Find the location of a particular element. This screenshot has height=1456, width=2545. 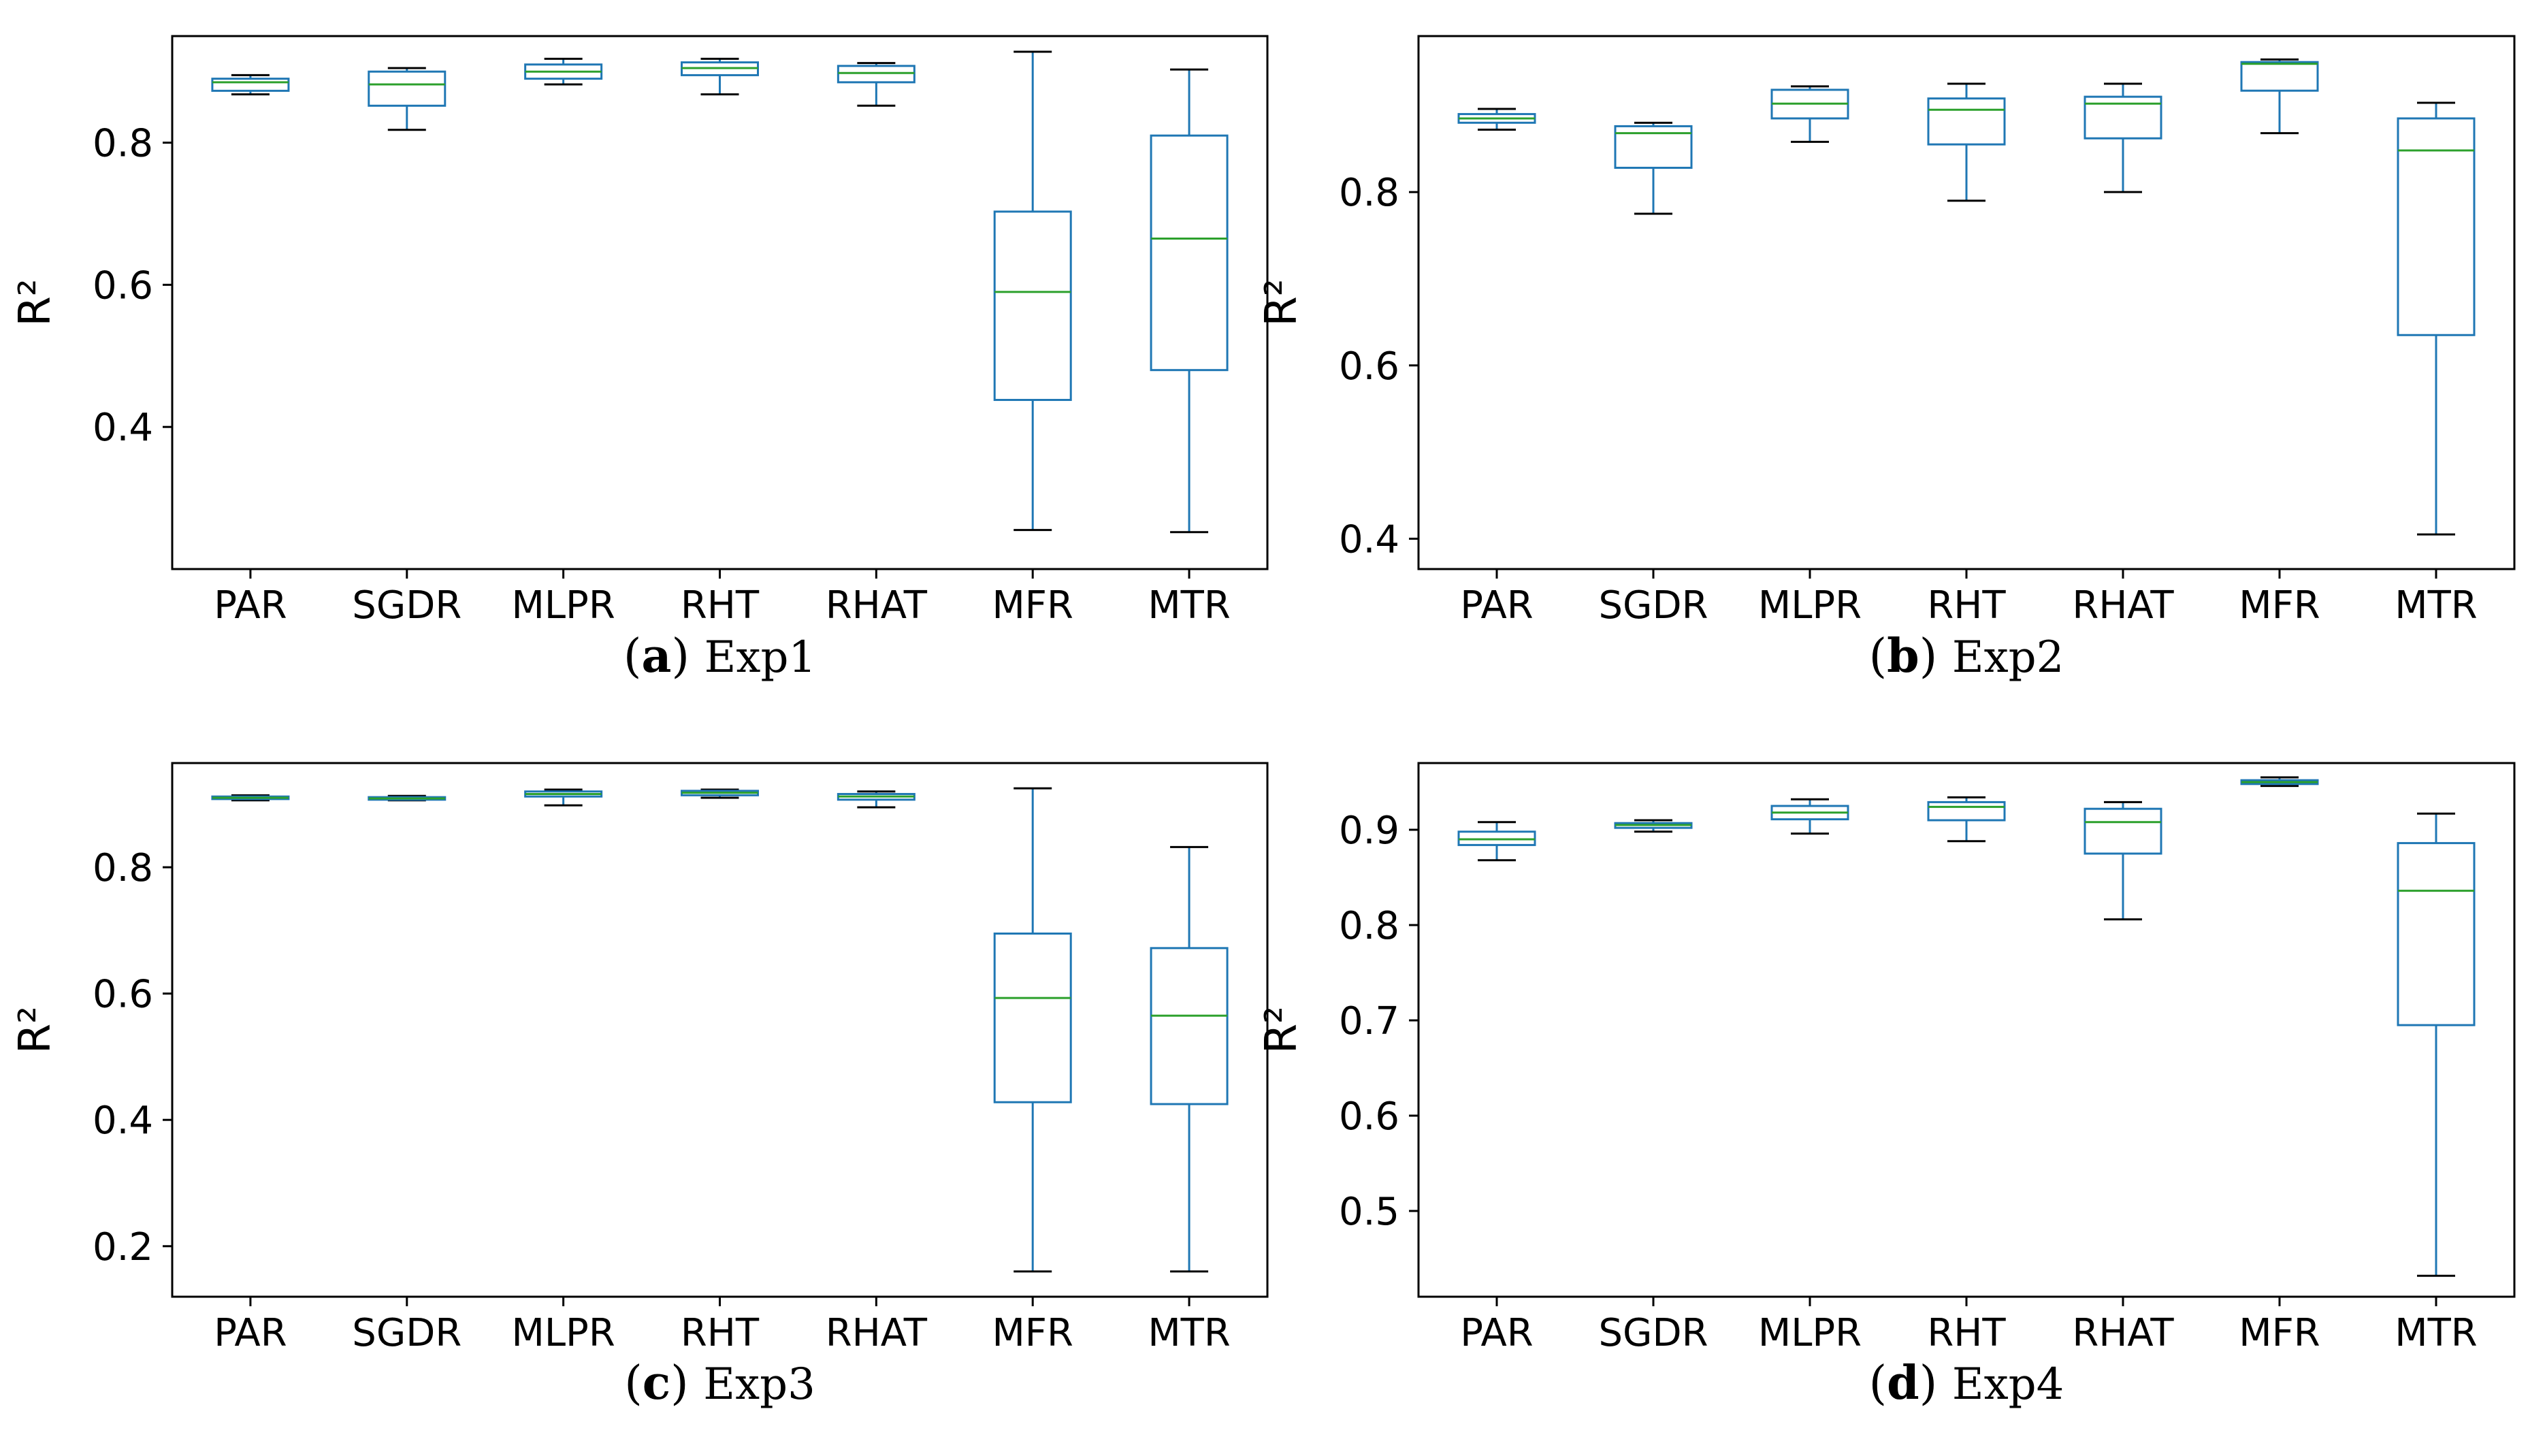

caption-letter: b is located at coordinates (1903, 656).